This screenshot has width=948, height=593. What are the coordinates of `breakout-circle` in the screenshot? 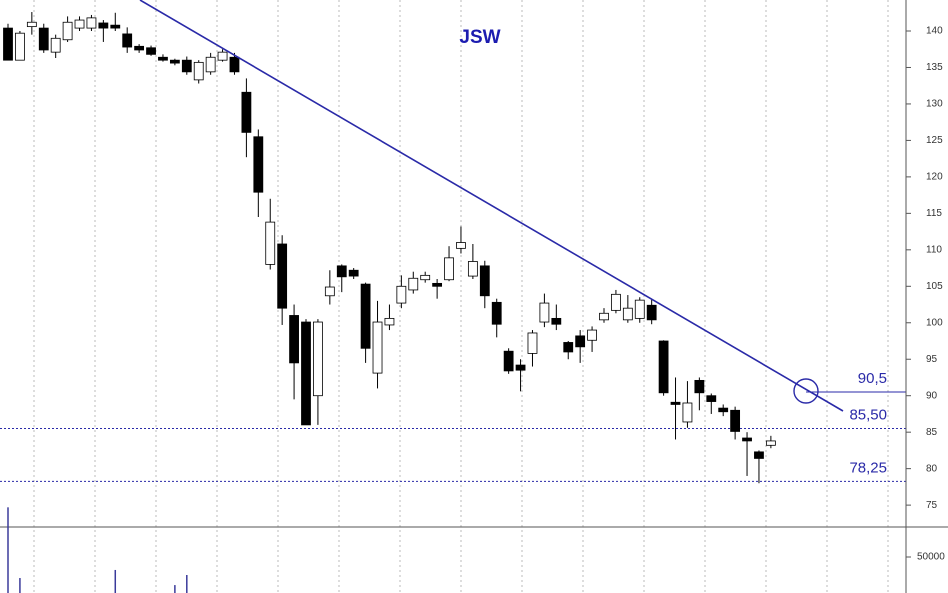 It's located at (806, 391).